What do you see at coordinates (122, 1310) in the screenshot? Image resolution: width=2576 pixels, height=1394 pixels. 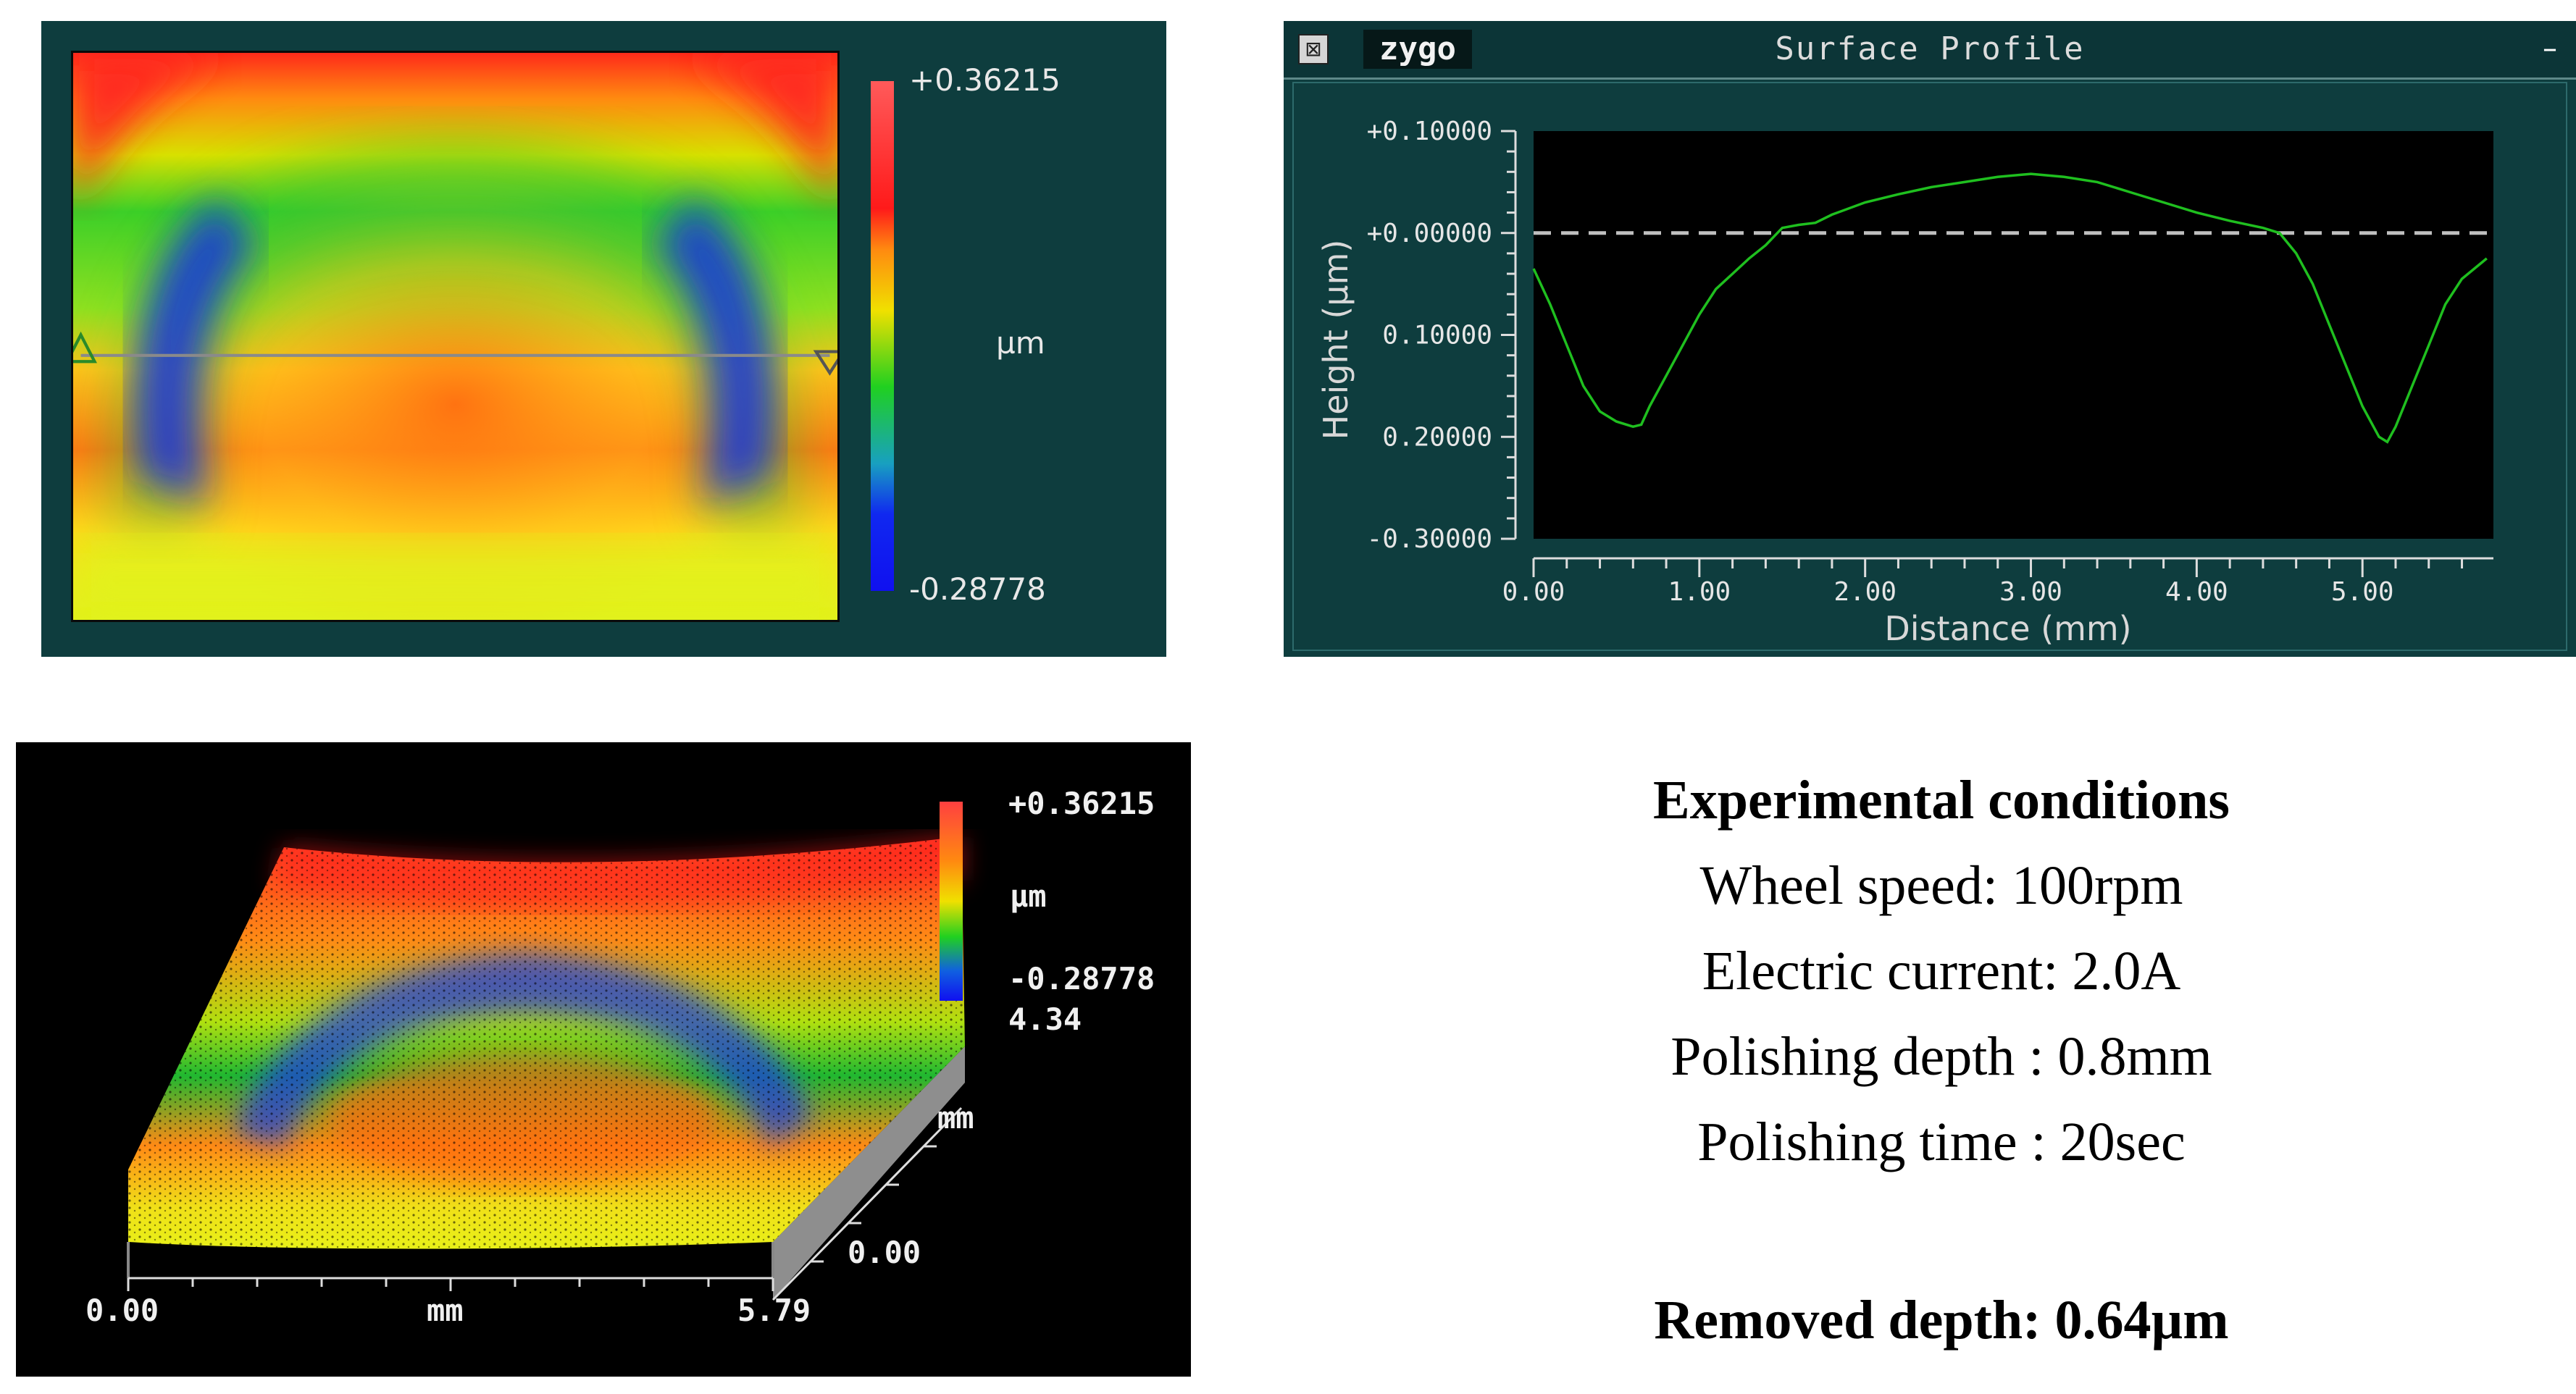 I see `plot3d-x-min-label: 0.00` at bounding box center [122, 1310].